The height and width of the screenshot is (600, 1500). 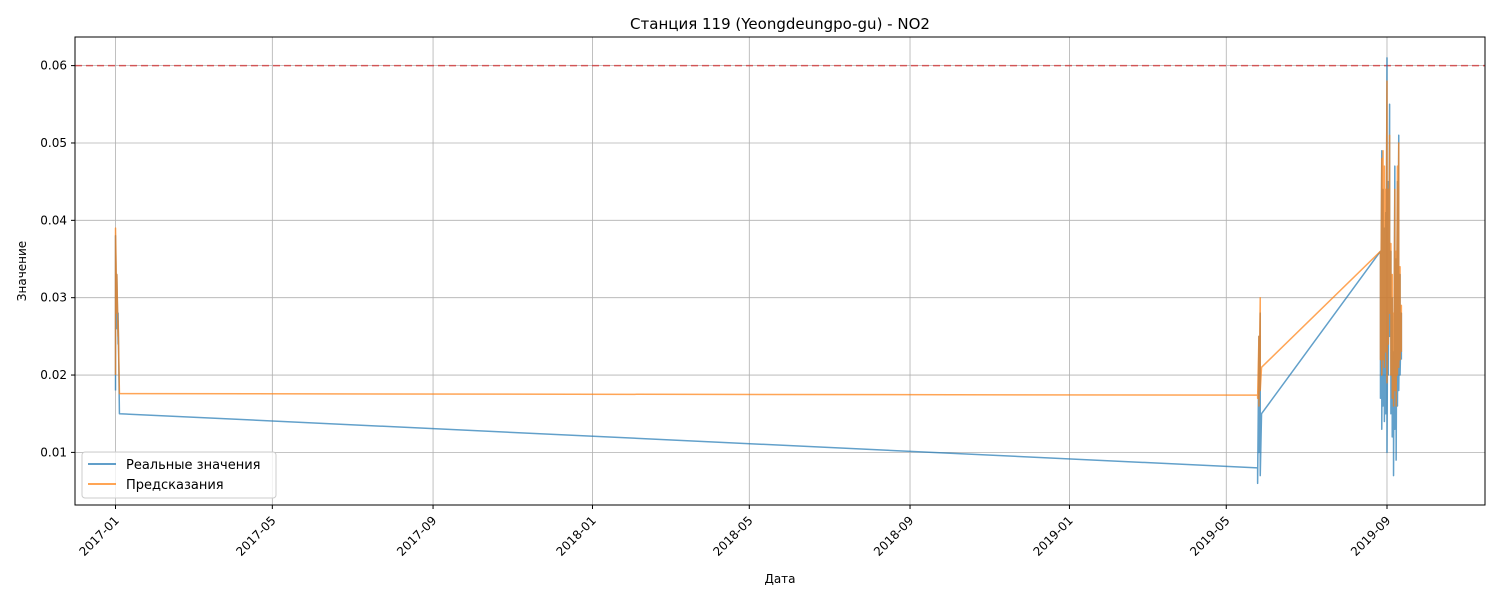 I want to click on x-axis-label: Дата, so click(x=779, y=579).